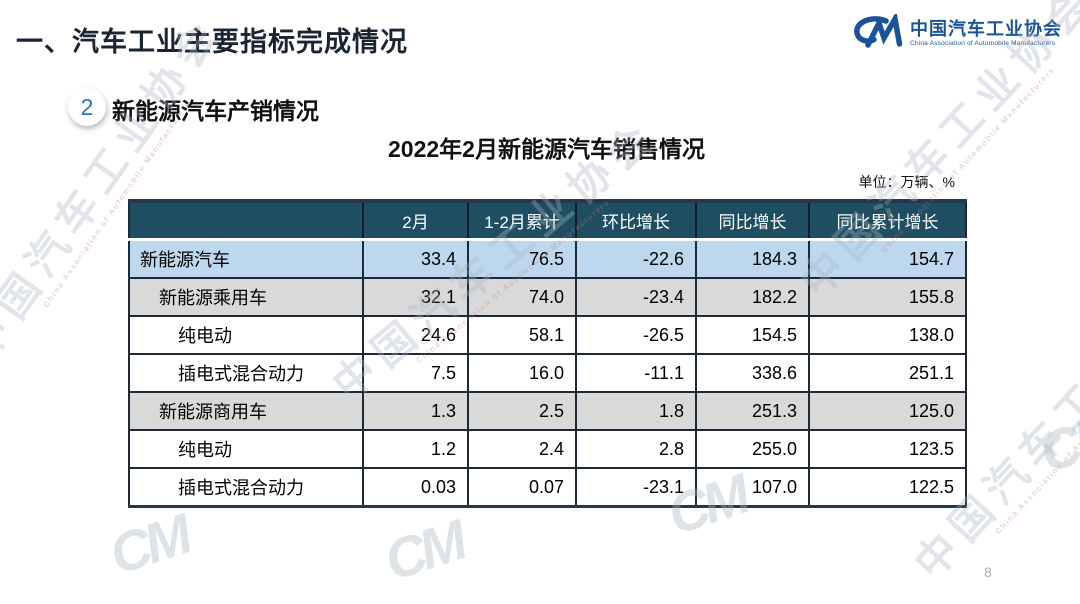 This screenshot has height=604, width=1080. What do you see at coordinates (522, 335) in the screenshot?
I see `value-cell: 58.1` at bounding box center [522, 335].